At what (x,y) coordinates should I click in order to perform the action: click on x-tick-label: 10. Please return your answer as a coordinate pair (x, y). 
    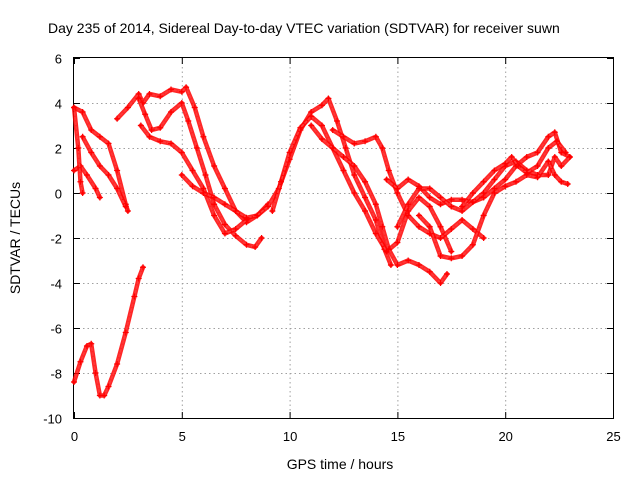
    Looking at the image, I should click on (290, 436).